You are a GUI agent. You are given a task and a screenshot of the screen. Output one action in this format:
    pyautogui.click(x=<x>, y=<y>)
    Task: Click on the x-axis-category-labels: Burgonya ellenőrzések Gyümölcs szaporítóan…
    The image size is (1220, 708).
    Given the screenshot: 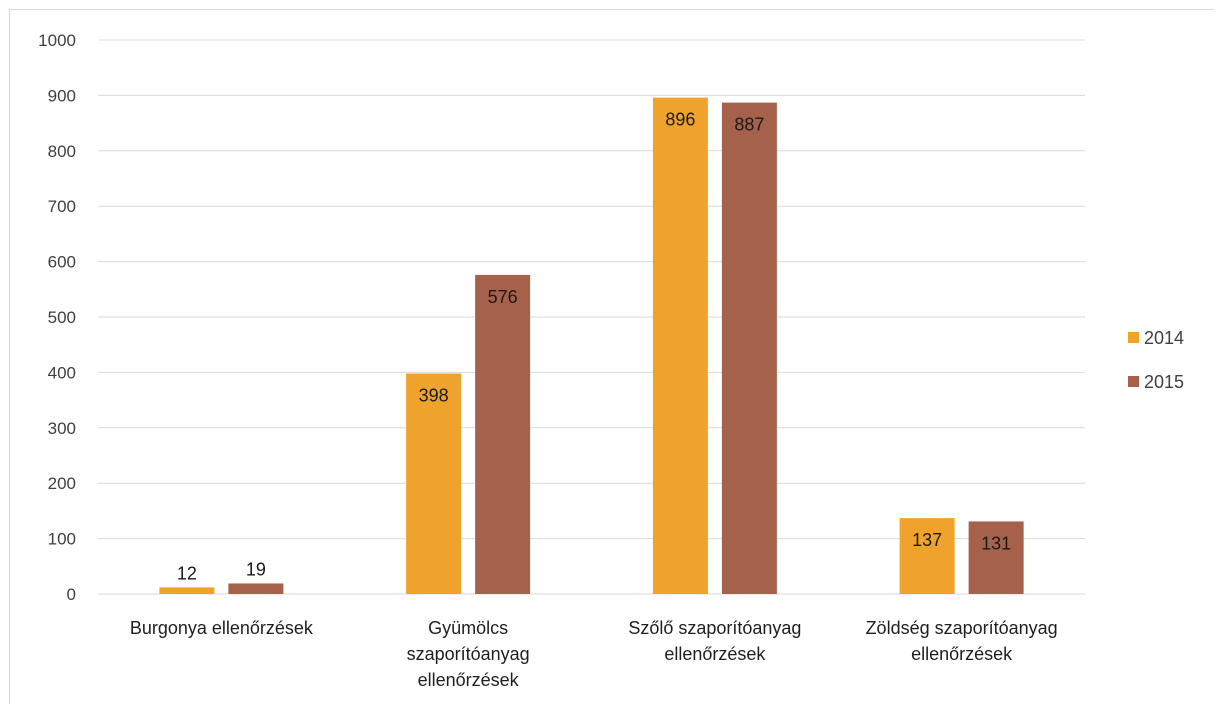 What is the action you would take?
    pyautogui.click(x=594, y=654)
    